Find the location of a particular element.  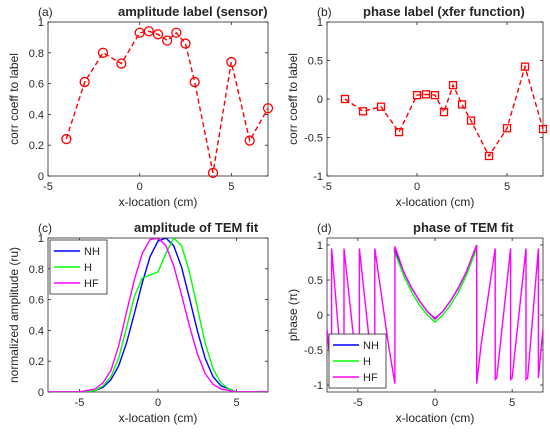

y-axis-label: normalized amplitude (ru) is located at coordinates (14, 315).